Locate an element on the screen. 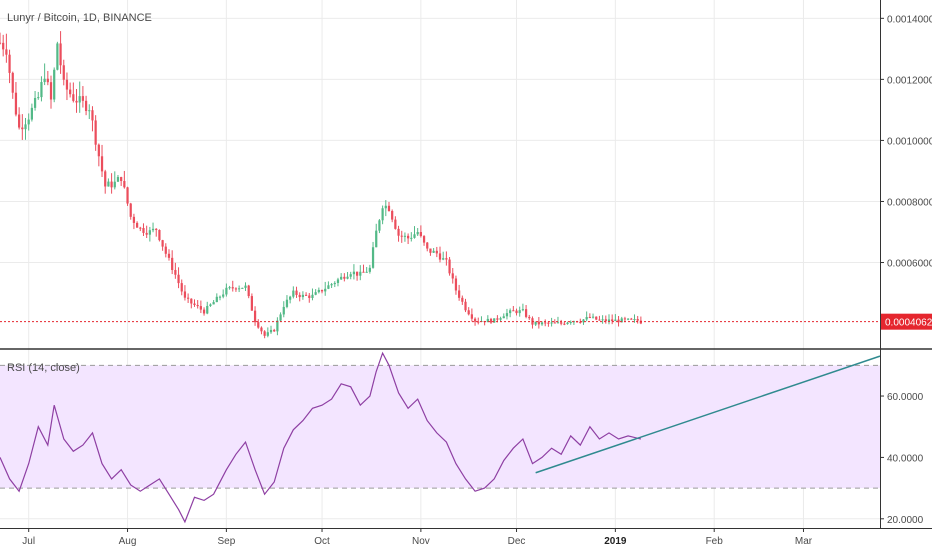  time-tick-label: Feb is located at coordinates (715, 541).